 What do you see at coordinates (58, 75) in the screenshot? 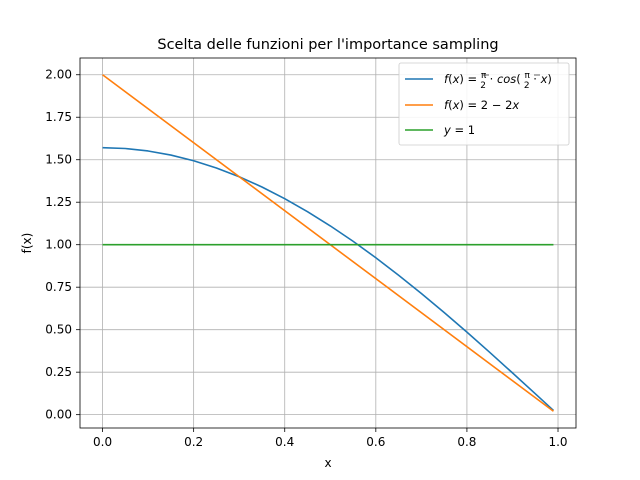
I see `y-tick-label: 2.00` at bounding box center [58, 75].